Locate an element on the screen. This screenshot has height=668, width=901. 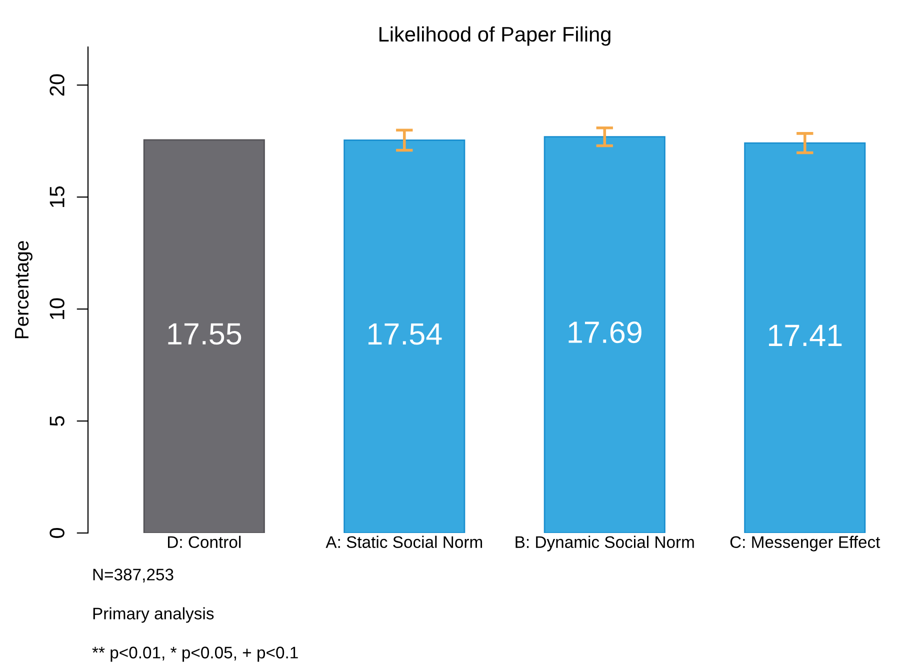
y-tick-label: 0 is located at coordinates (57, 533).